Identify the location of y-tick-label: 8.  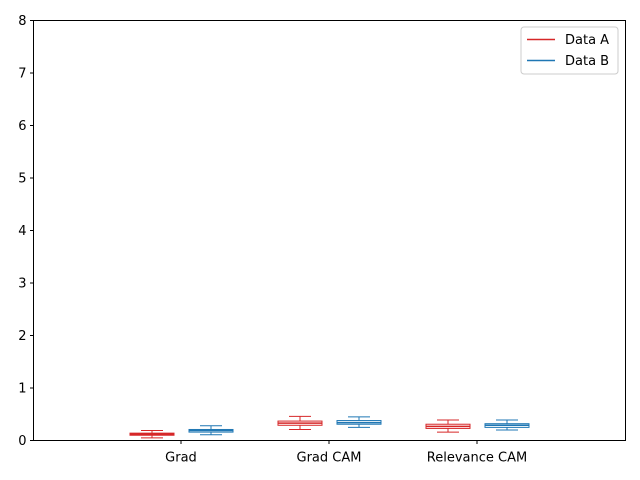
(22, 21).